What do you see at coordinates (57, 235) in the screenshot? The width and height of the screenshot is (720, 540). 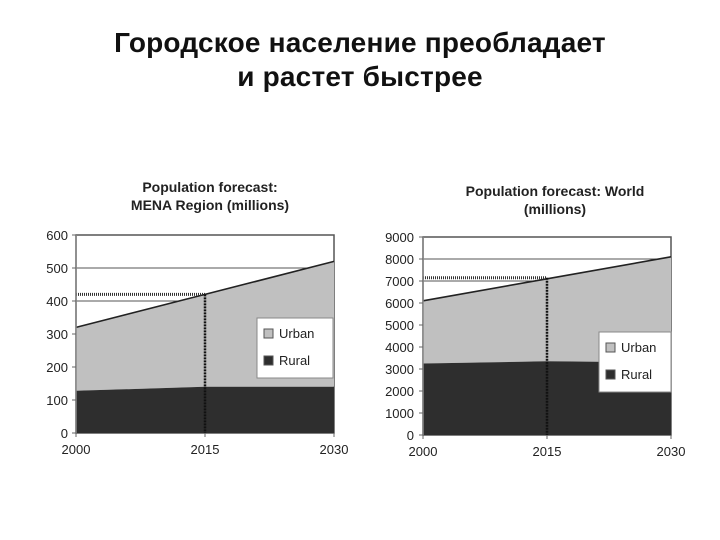 I see `y-tick-label: 600` at bounding box center [57, 235].